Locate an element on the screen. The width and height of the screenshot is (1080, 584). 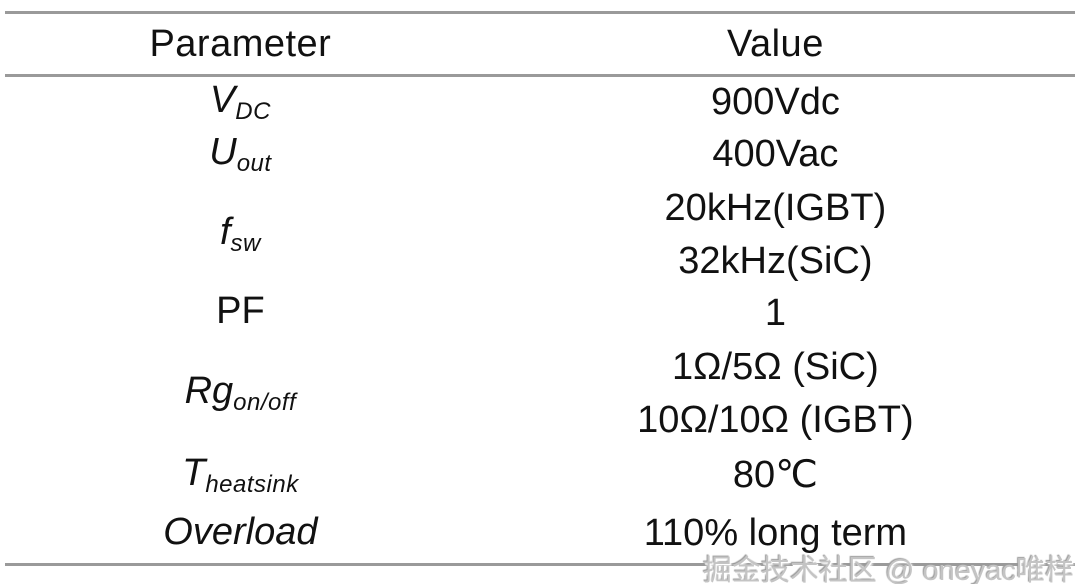
parameter-cell: fsw is located at coordinates (240, 235).